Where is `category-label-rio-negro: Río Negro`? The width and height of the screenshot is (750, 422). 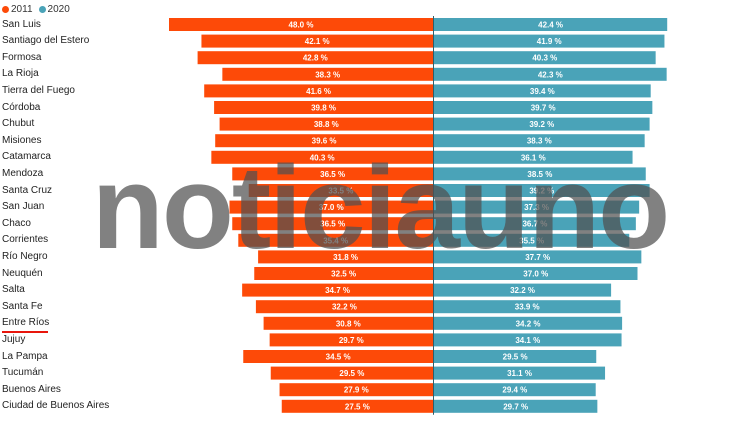
category-label-rio-negro: Río Negro is located at coordinates (25, 256).